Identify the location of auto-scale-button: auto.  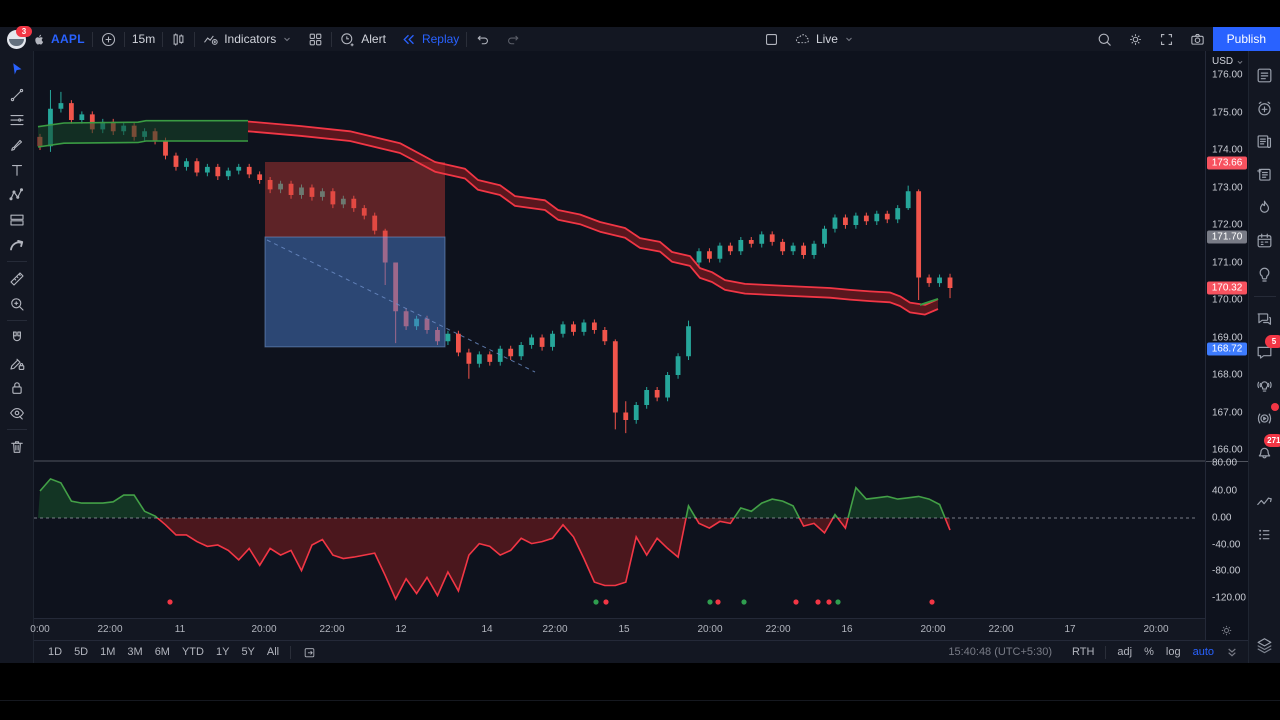
(1203, 652).